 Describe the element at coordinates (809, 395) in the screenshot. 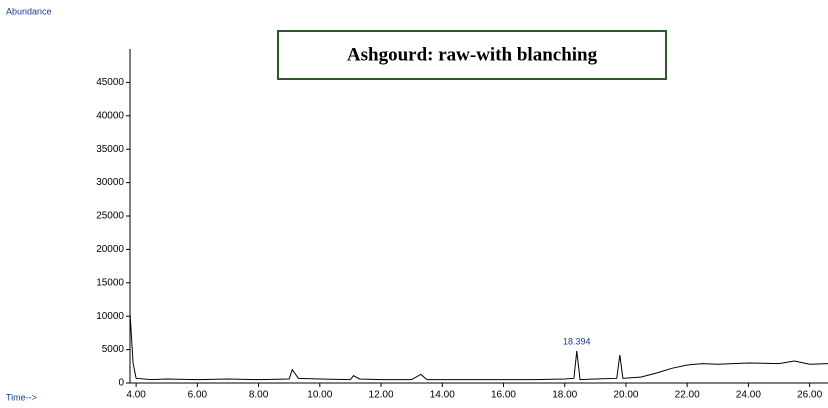

I see `x-tick-label: 26.00` at that location.